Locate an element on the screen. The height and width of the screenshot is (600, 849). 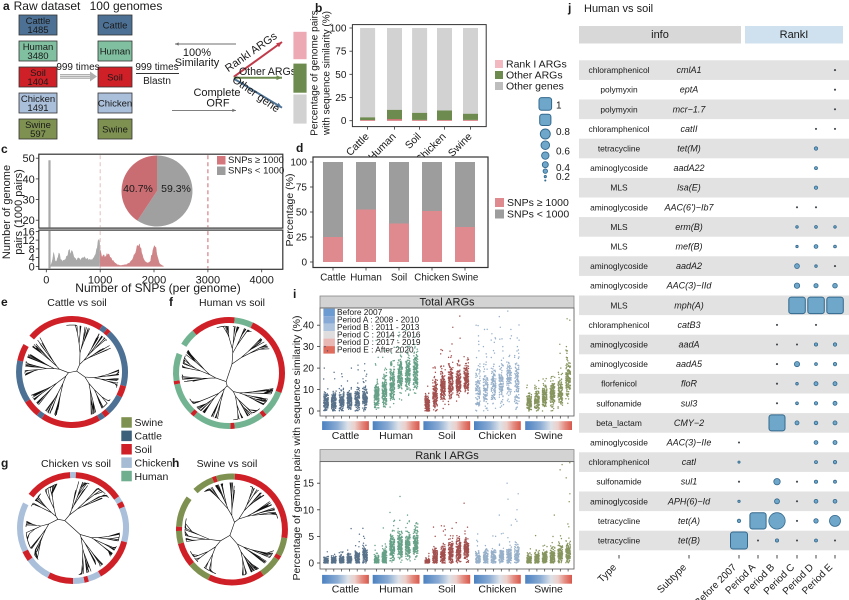
svg-text: mef(B) is located at coordinates (689, 247).